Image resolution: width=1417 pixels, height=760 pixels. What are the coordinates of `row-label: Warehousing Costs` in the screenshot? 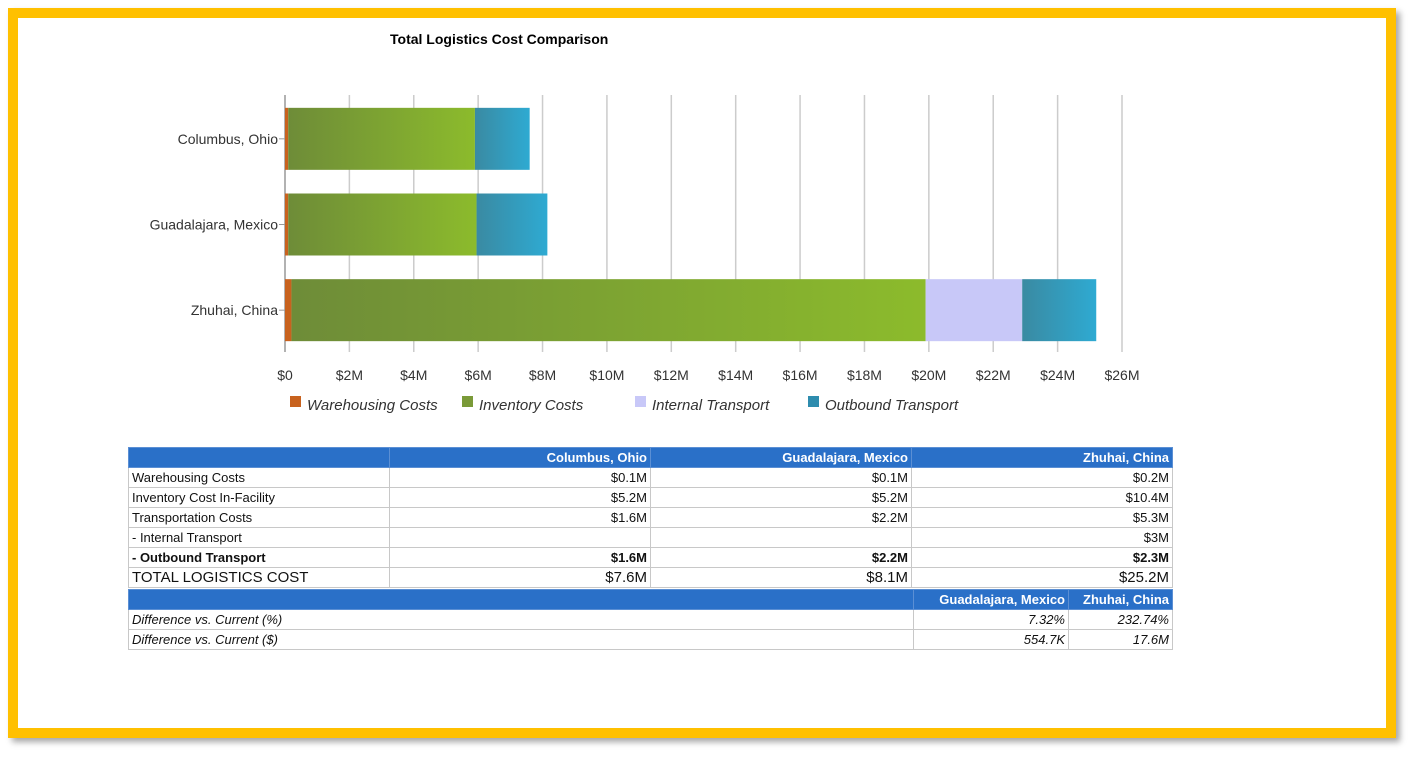 It's located at (259, 477).